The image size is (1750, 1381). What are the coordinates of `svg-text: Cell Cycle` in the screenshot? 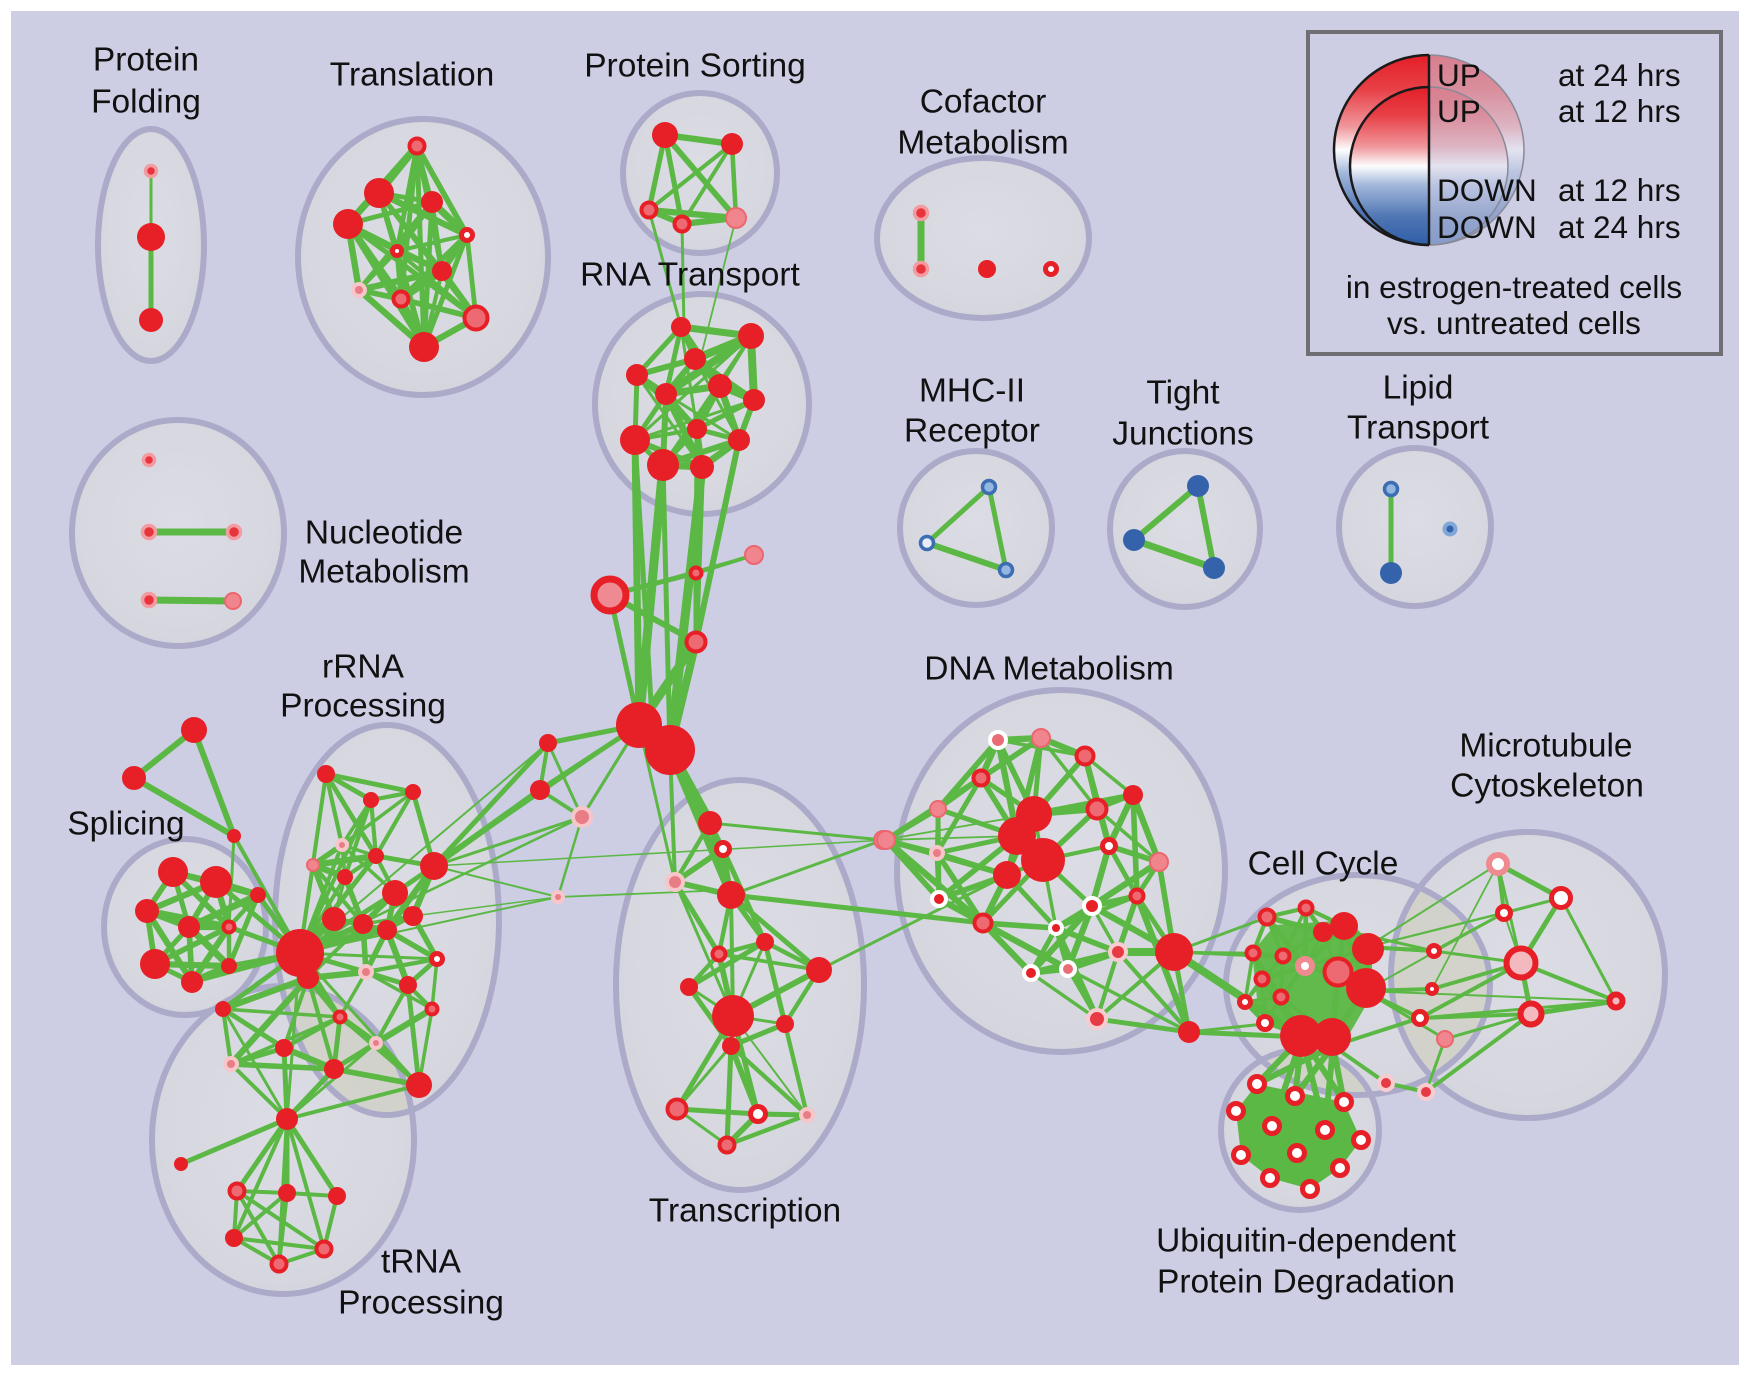 It's located at (1323, 864).